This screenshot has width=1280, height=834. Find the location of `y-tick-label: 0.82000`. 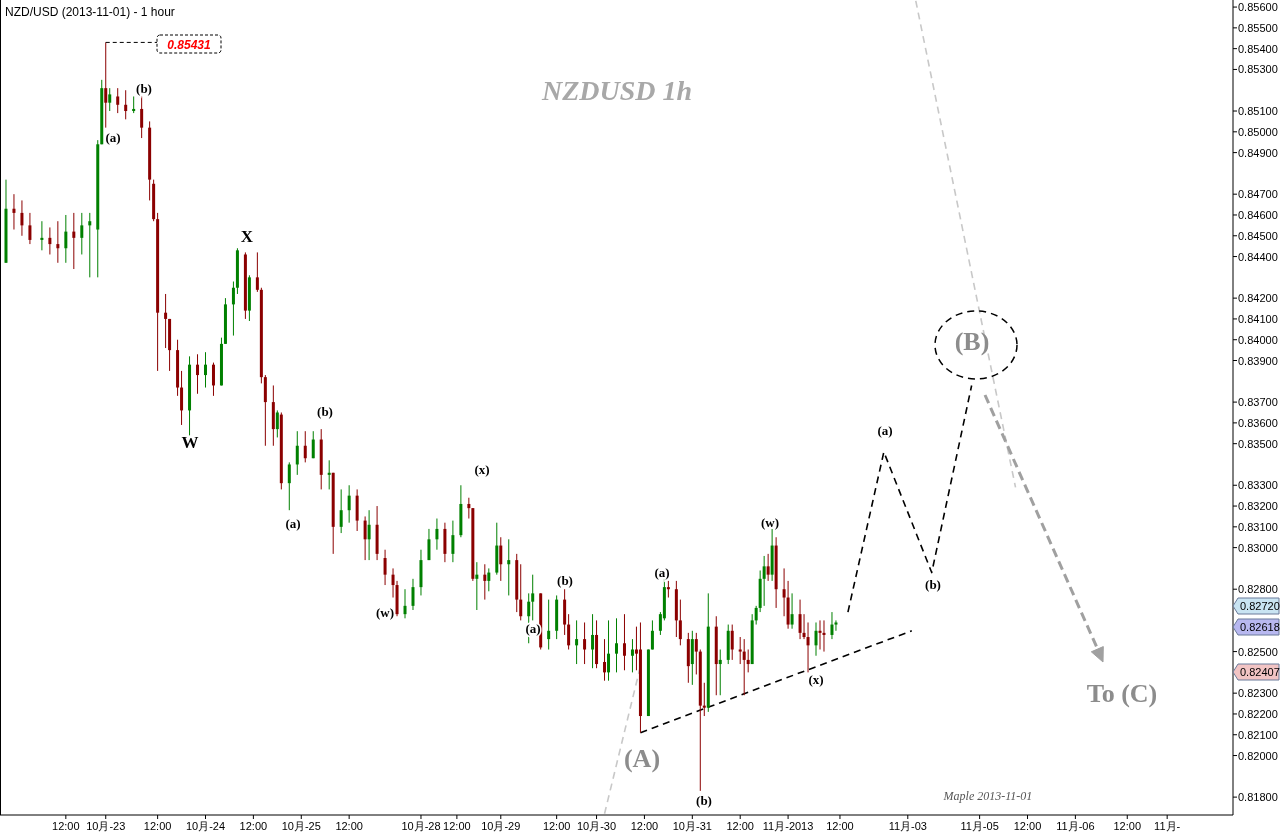

y-tick-label: 0.82000 is located at coordinates (1258, 755).